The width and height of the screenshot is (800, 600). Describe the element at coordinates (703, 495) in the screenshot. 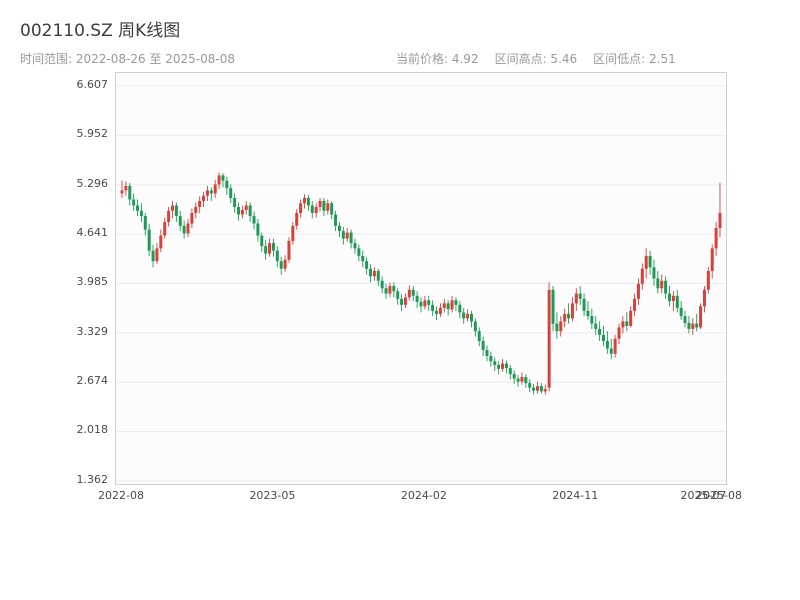

I see `x-tick-label: 2025-07` at that location.